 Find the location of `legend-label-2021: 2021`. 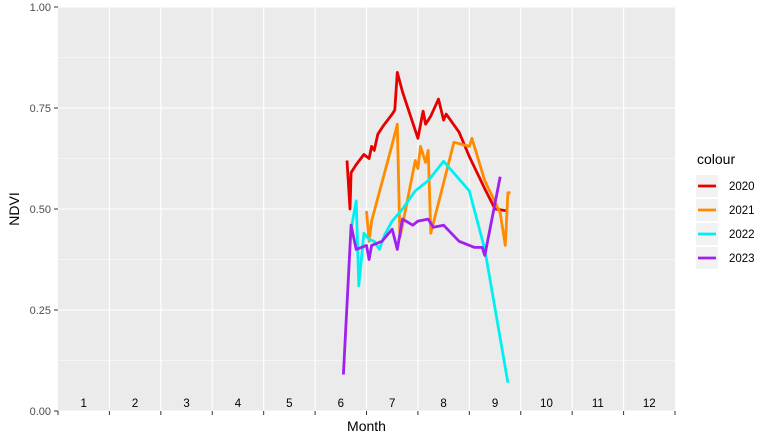

legend-label-2021: 2021 is located at coordinates (742, 211).